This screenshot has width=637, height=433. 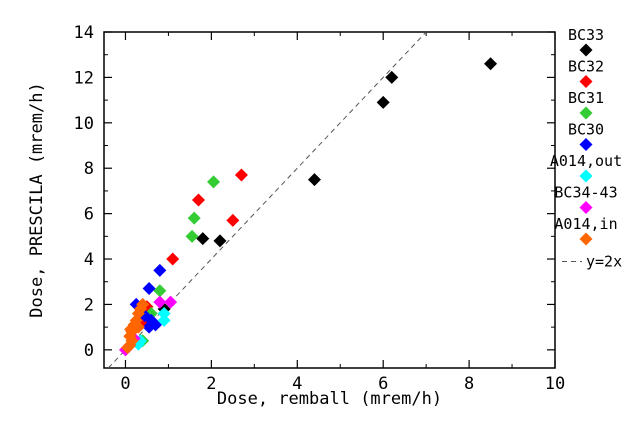 What do you see at coordinates (586, 98) in the screenshot?
I see `legend-label: BC31` at bounding box center [586, 98].